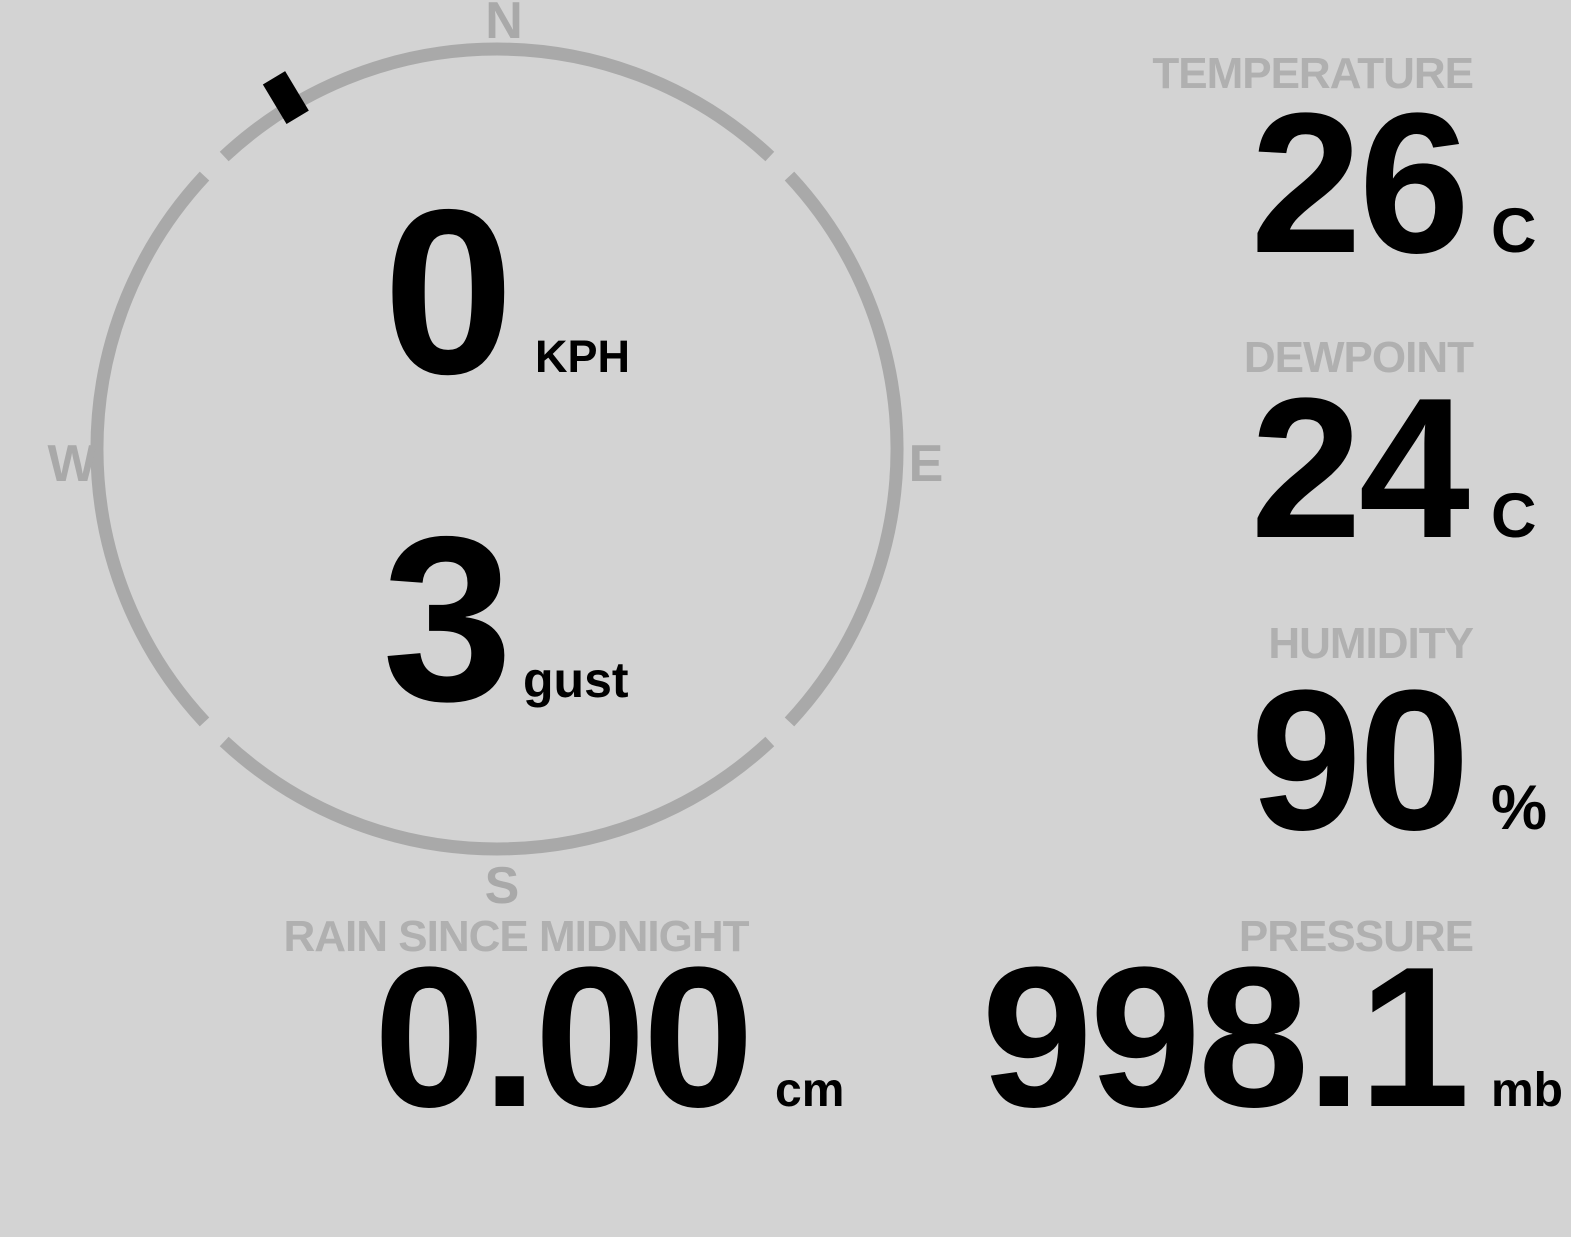 This screenshot has height=1237, width=1571. What do you see at coordinates (1313, 73) in the screenshot?
I see `temperature-label: TEMPERATURE` at bounding box center [1313, 73].